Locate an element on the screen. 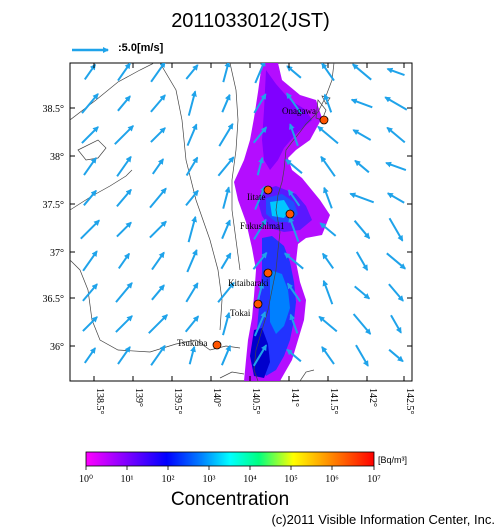  colorbar-tick-label: 10⁷ is located at coordinates (374, 479).